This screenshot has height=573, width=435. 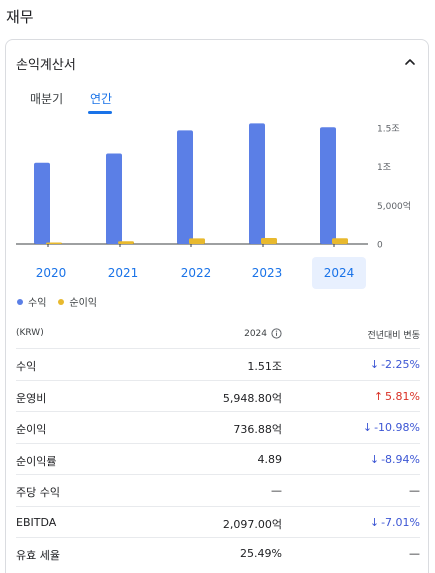 I want to click on arrow-up-icon: ↑, so click(x=378, y=396).